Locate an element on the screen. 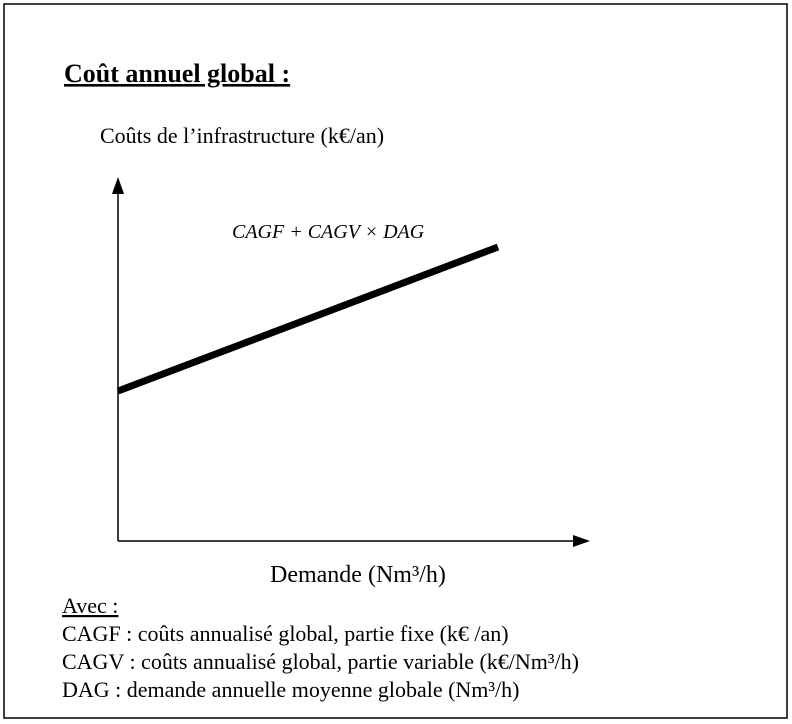  legend-heading: Avec : is located at coordinates (90, 605).